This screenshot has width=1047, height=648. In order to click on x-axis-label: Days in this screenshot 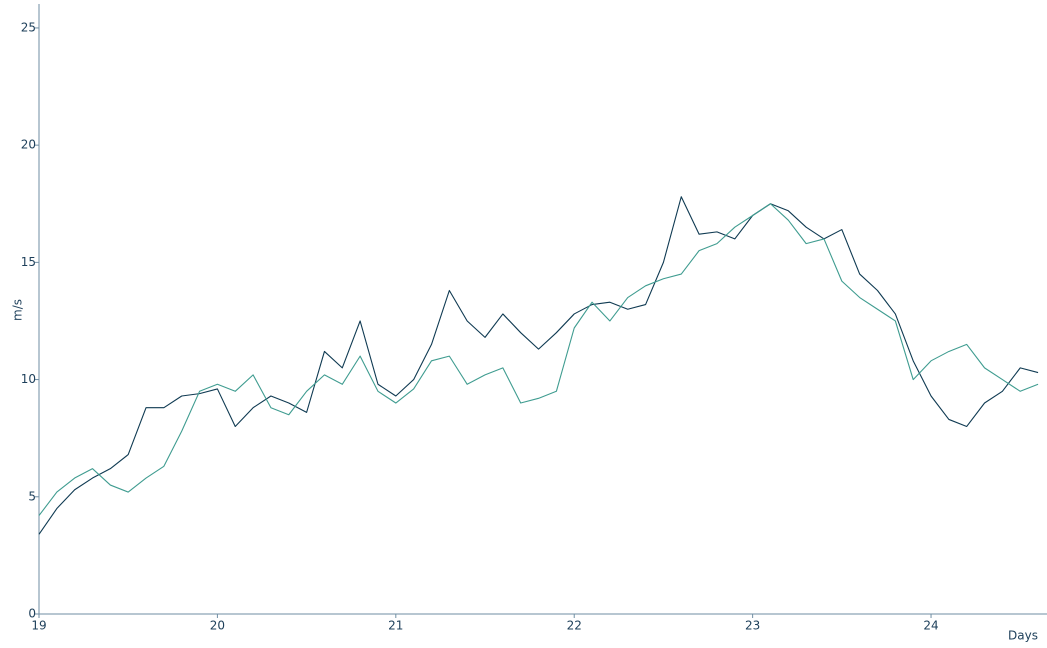, I will do `click(1023, 636)`.